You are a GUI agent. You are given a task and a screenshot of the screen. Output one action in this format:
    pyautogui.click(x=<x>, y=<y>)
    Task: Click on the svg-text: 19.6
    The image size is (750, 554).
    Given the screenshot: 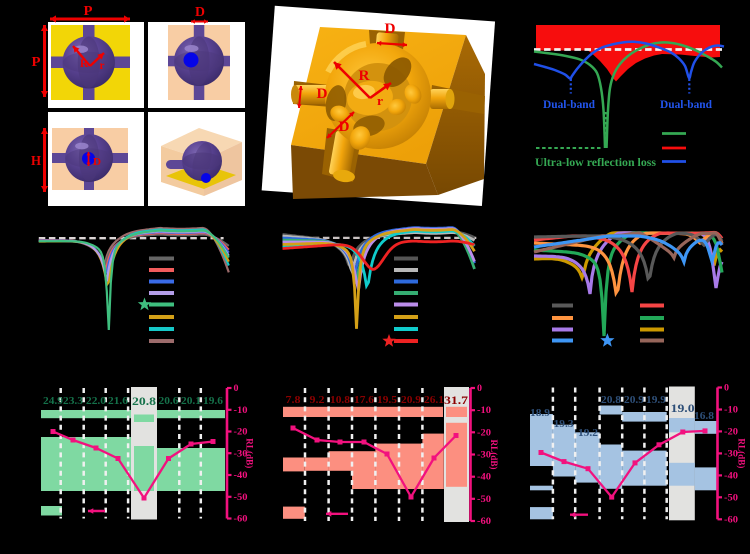 What is the action you would take?
    pyautogui.click(x=213, y=401)
    